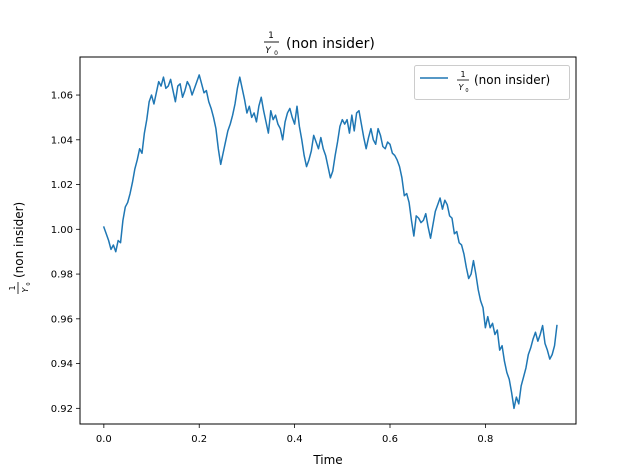 This screenshot has width=640, height=476. I want to click on legend-fraction-denominator-subscript: 0, so click(466, 91).